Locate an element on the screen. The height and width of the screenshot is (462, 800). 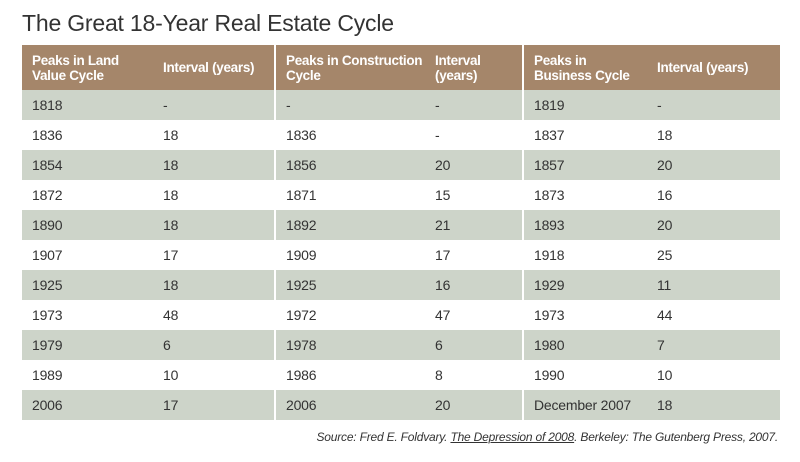
table-row: 1925 18 1925 16 1929 11 is located at coordinates (401, 285).